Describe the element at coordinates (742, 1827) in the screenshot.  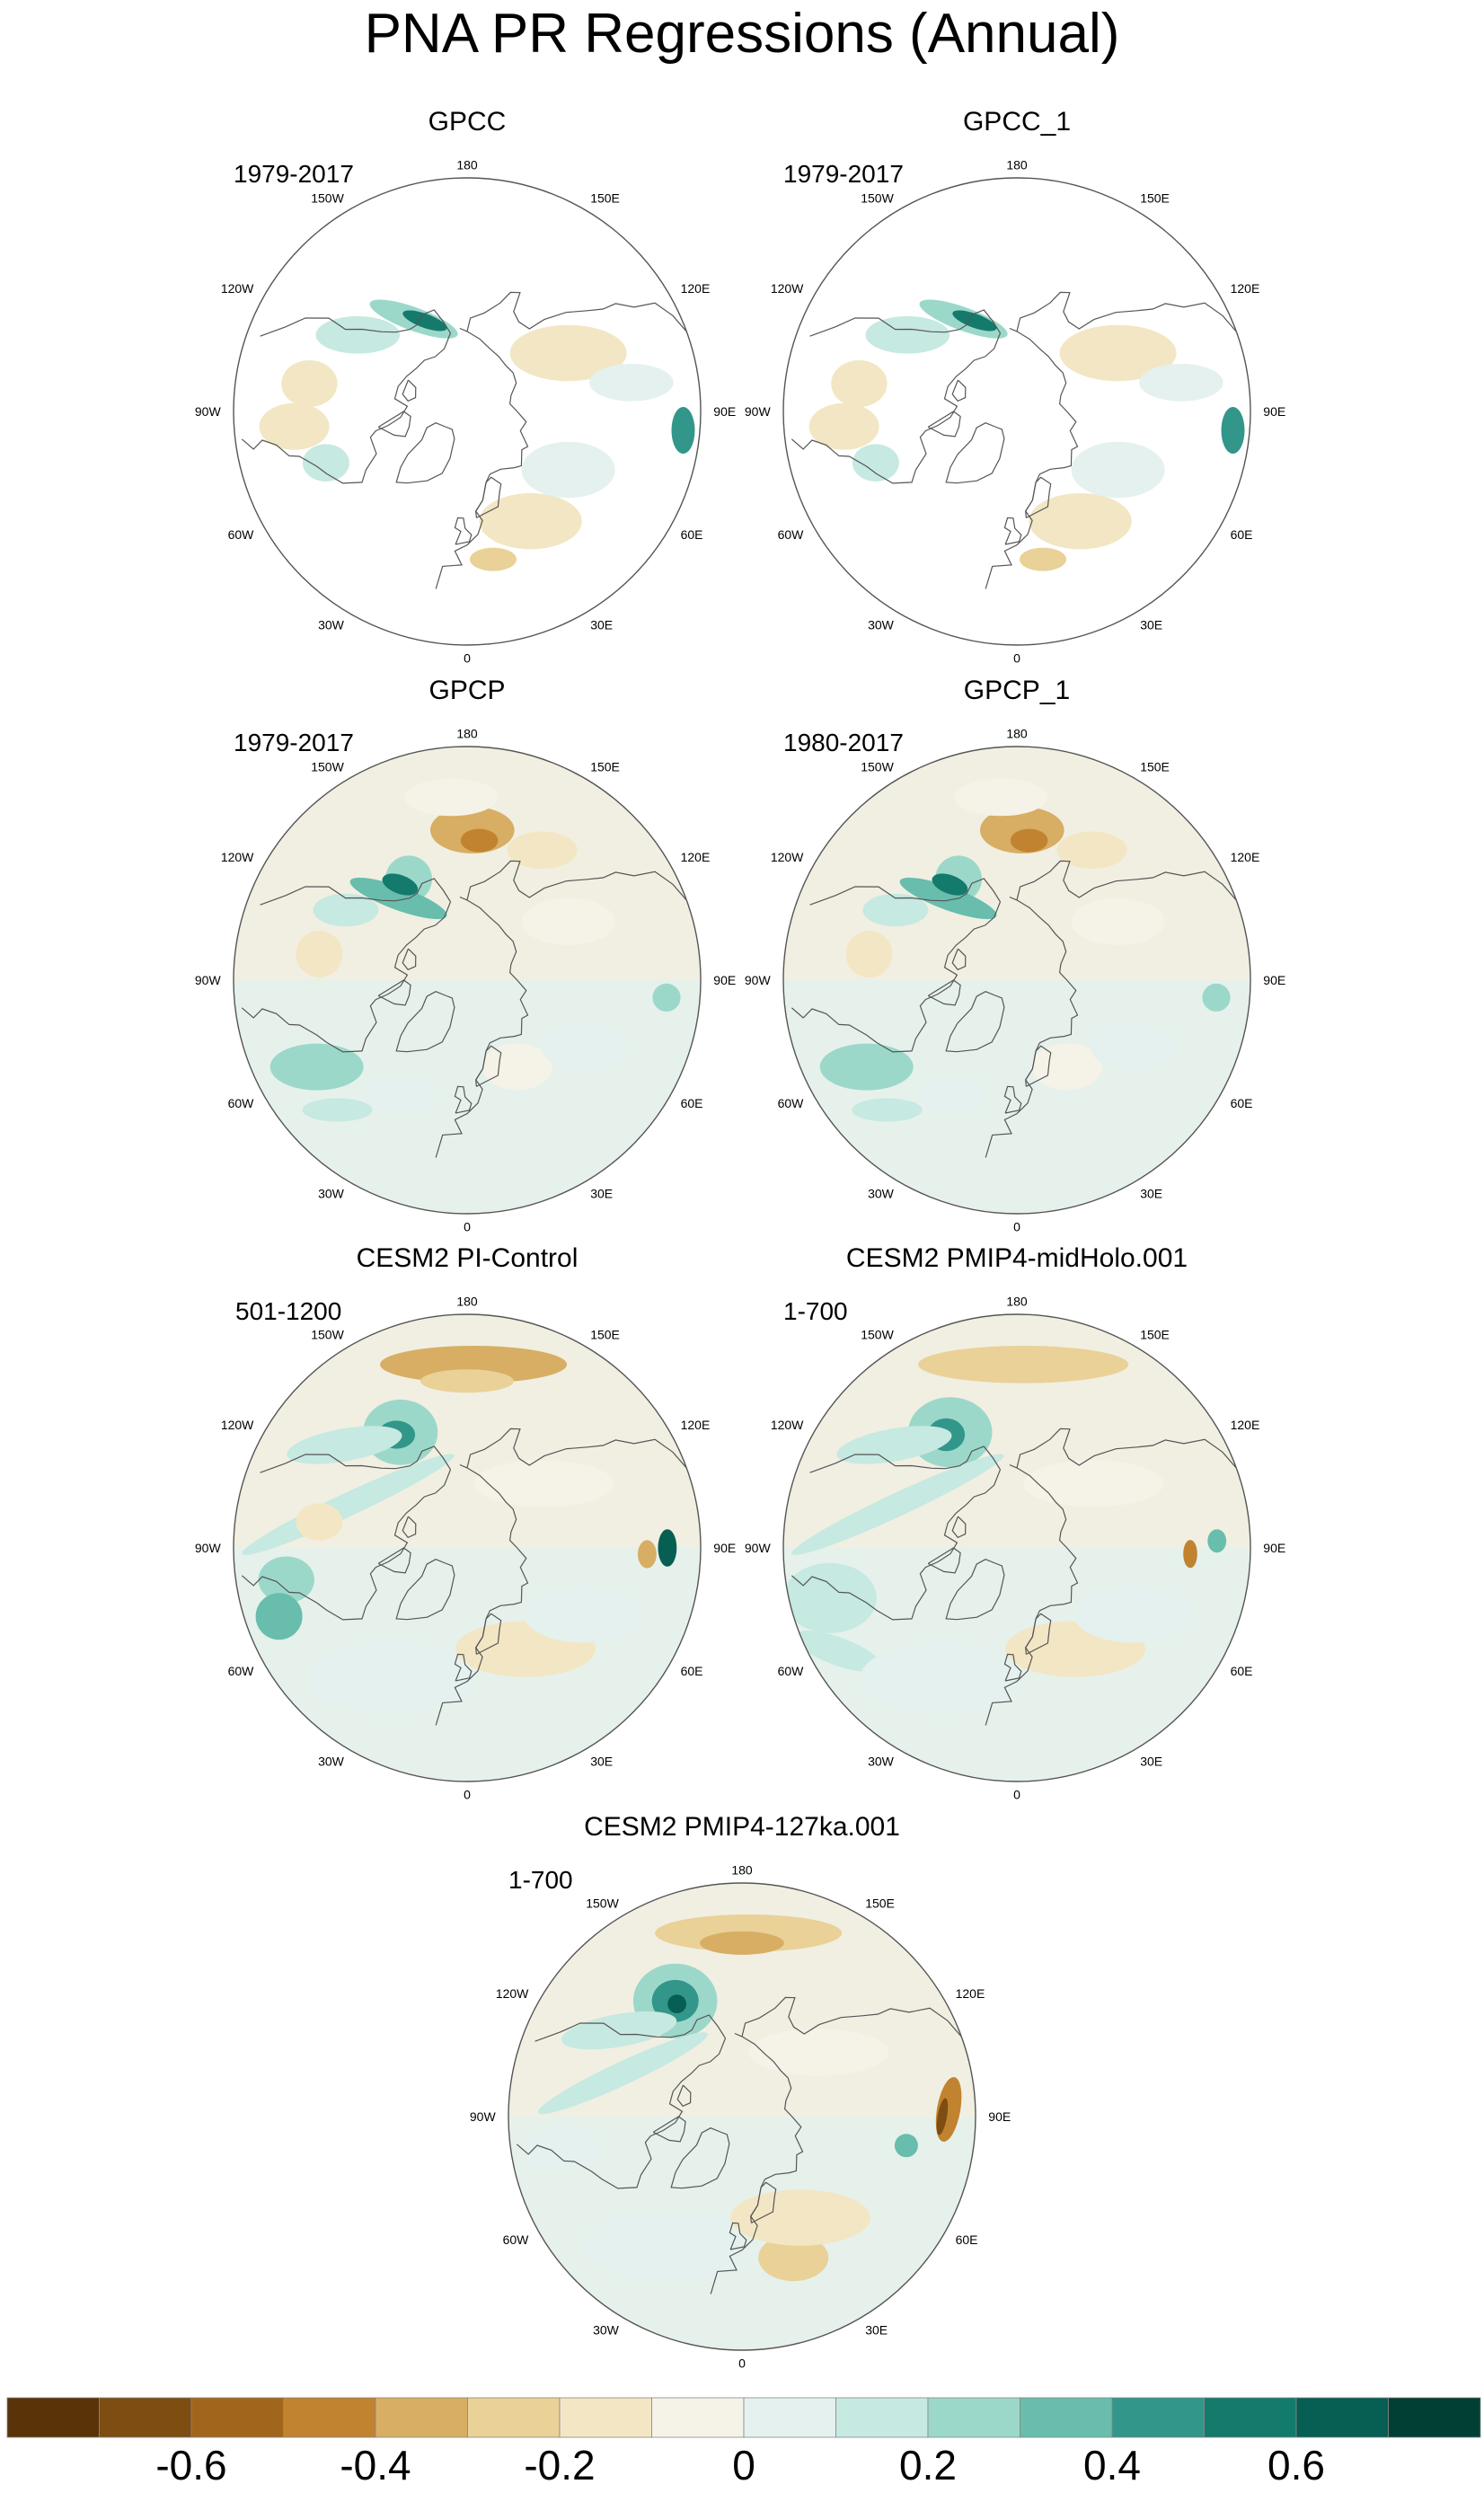
I see `panel-title: CESM2 PMIP4-127ka.001` at that location.